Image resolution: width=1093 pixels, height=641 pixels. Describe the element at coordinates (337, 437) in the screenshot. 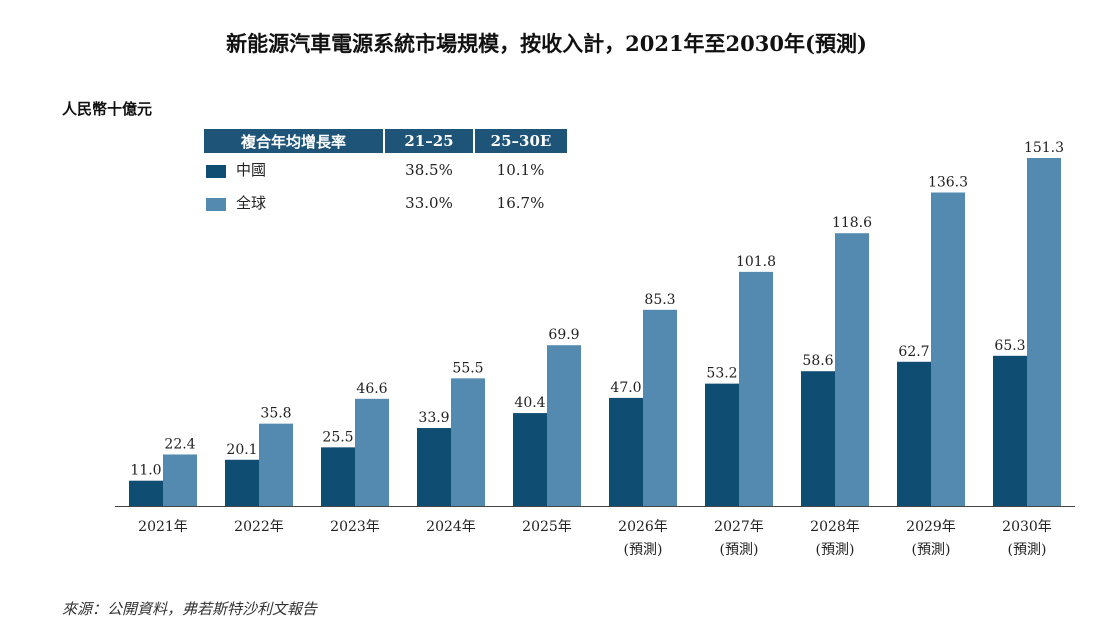

I see `data-label-china-2: 25.5` at that location.